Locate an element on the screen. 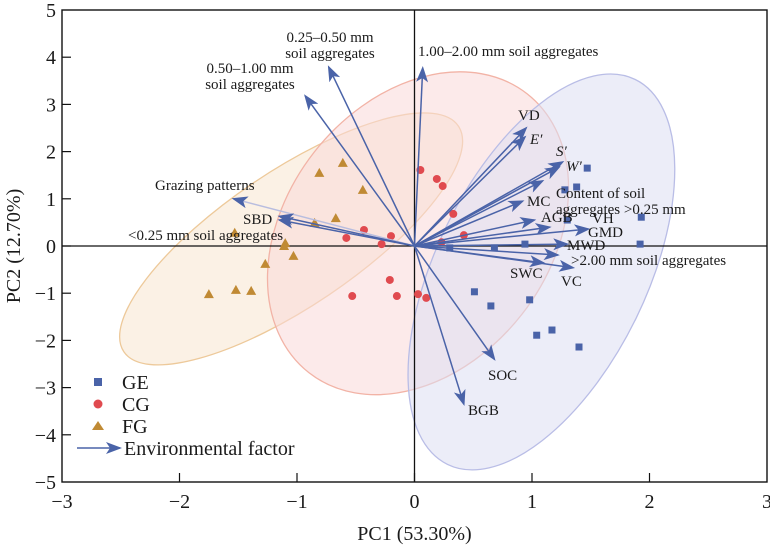 This screenshot has width=770, height=552. vector-label: >2.00 mm soil aggregates is located at coordinates (648, 261).